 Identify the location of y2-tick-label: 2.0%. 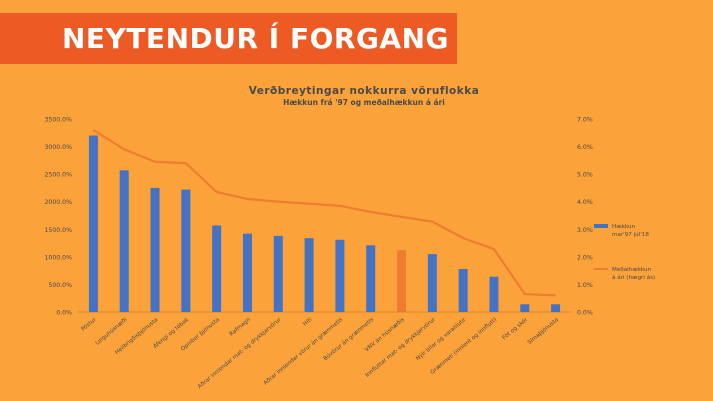
(585, 257).